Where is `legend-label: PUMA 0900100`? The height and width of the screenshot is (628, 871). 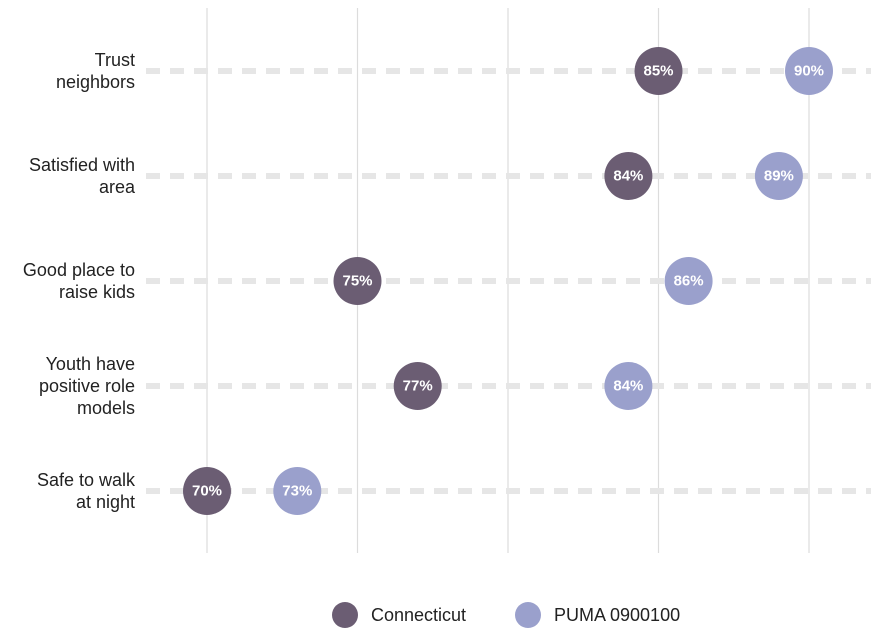
legend-label: PUMA 0900100 is located at coordinates (617, 615).